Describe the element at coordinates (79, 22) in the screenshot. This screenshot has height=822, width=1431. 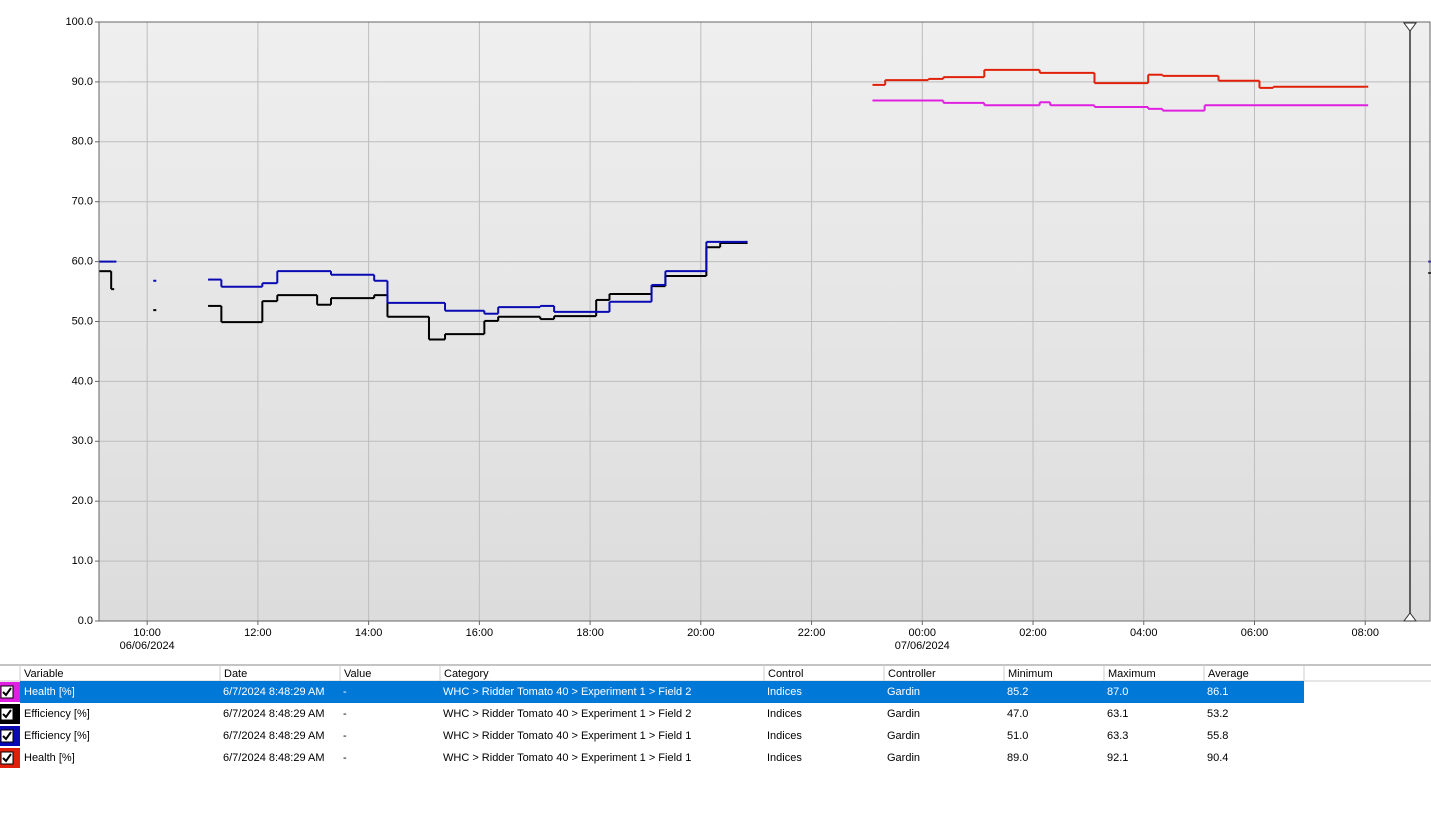
I see `y-tick-label: 100.0` at that location.